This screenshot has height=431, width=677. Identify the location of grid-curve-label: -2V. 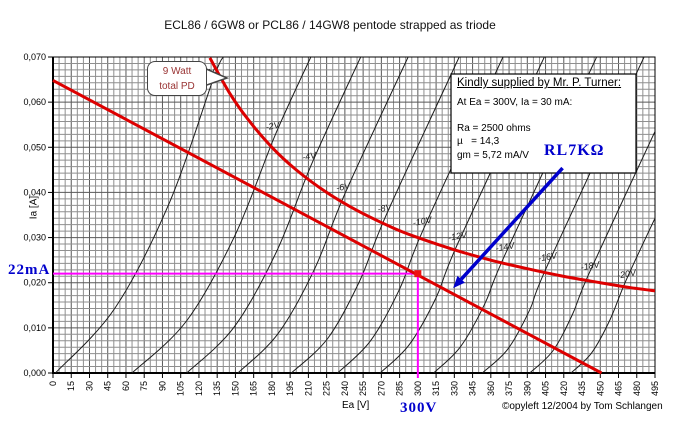
(273, 126).